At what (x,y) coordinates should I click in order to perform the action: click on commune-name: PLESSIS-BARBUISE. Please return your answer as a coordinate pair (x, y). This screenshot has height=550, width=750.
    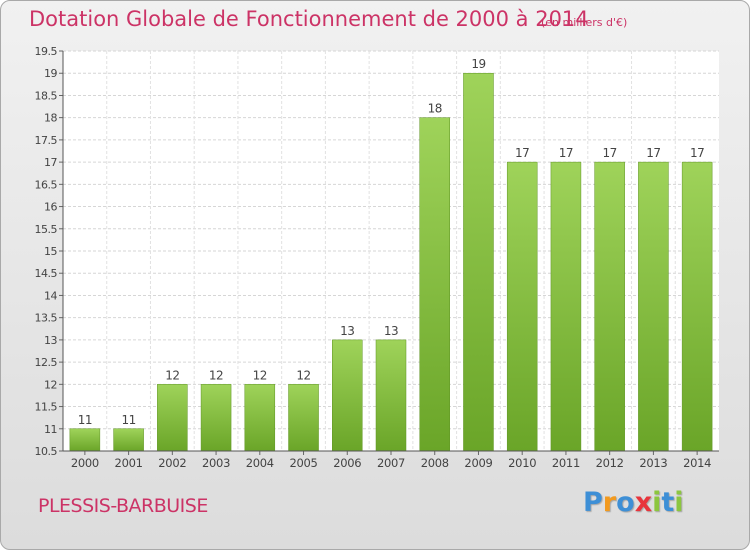
    Looking at the image, I should click on (123, 506).